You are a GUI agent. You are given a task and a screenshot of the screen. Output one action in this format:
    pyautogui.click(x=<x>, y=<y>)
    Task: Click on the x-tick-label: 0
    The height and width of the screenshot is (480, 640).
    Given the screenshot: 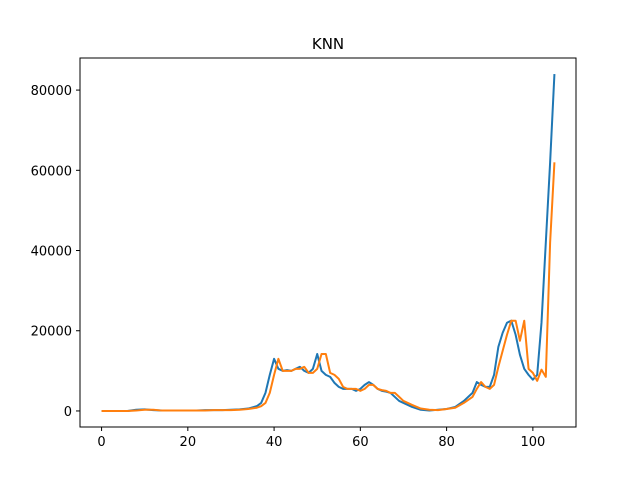 What is the action you would take?
    pyautogui.click(x=101, y=442)
    